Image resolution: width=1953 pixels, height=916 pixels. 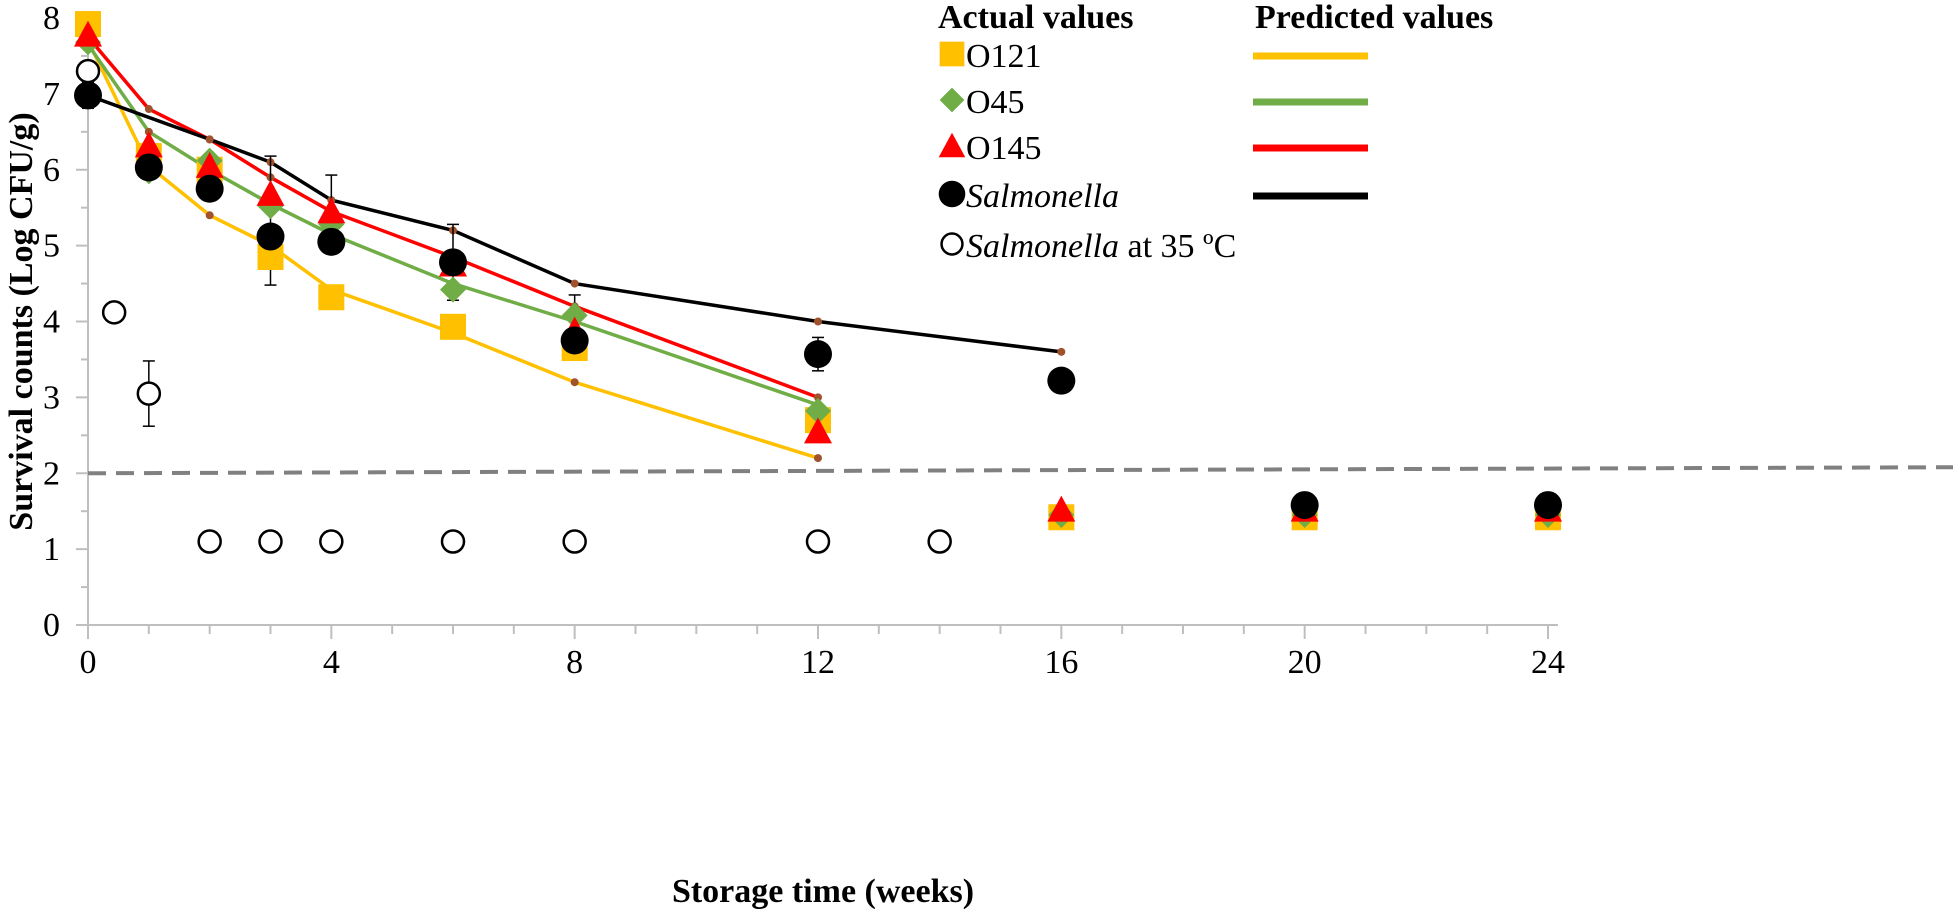 What do you see at coordinates (1036, 18) in the screenshot?
I see `legend-actual-title: Actual values` at bounding box center [1036, 18].